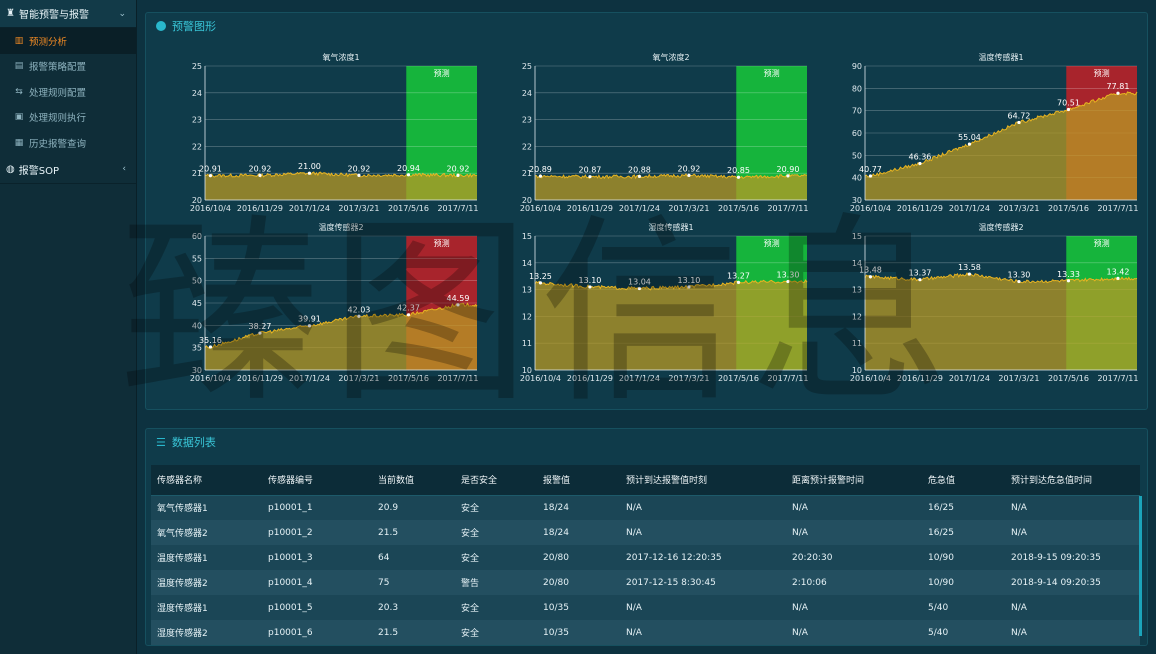 The width and height of the screenshot is (1156, 654). I want to click on chart-panel-title: 预警图形, so click(194, 26).